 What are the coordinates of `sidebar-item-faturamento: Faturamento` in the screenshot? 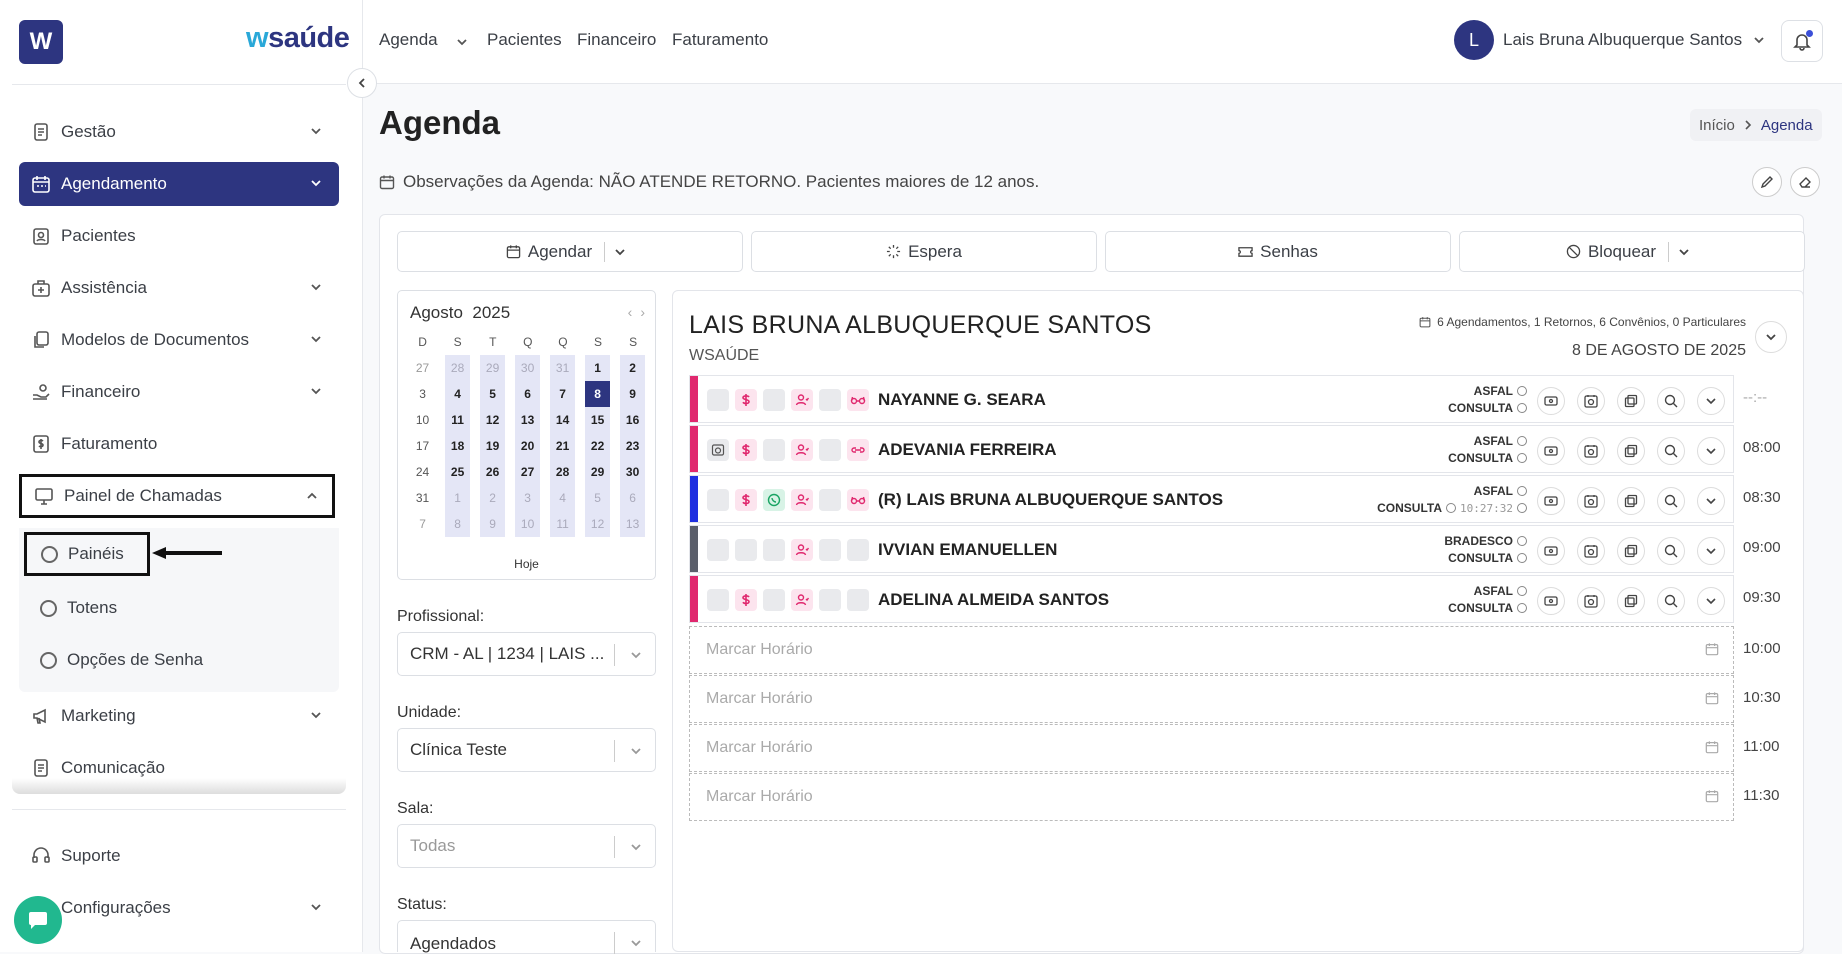 It's located at (179, 444).